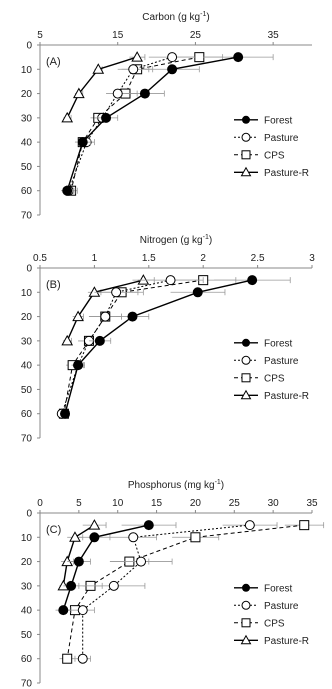  What do you see at coordinates (40, 258) in the screenshot?
I see `x-tick-label: 0.5` at bounding box center [40, 258].